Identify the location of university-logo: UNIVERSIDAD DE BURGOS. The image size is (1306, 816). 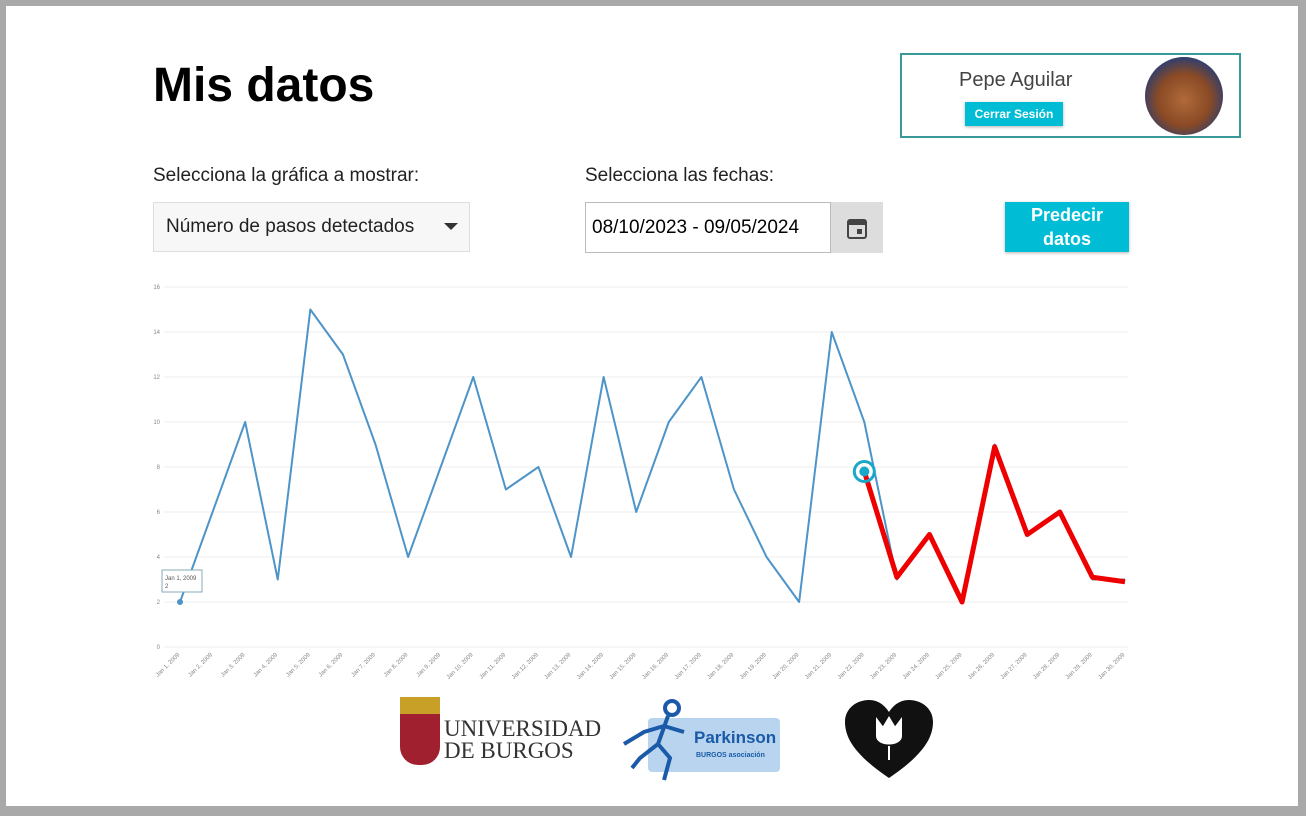
(523, 739).